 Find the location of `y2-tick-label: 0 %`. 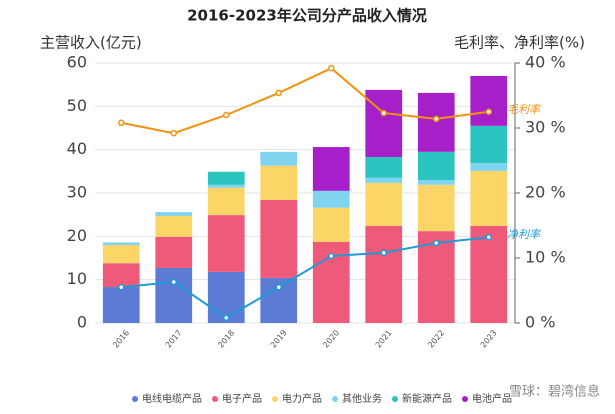

y2-tick-label: 0 % is located at coordinates (540, 322).